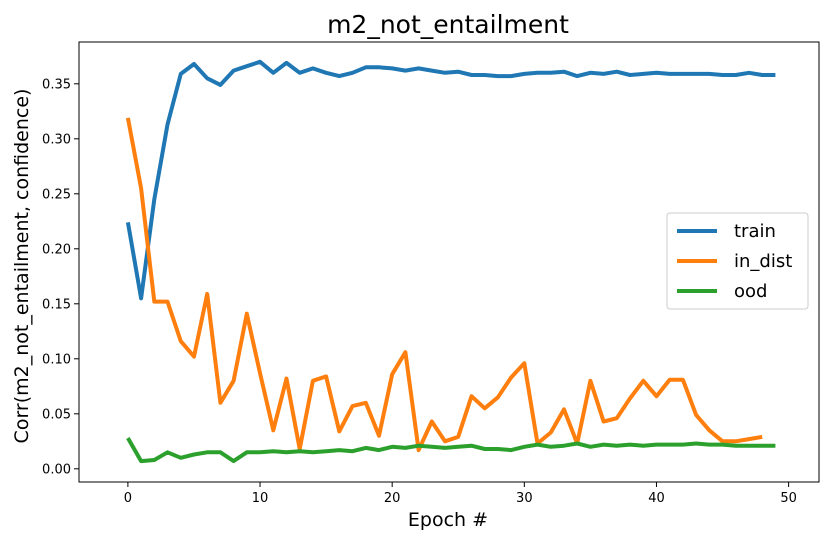 Image resolution: width=830 pixels, height=537 pixels. What do you see at coordinates (60, 277) in the screenshot?
I see `y-axis: 0.00 0.05 0.10 0.15 0.20 0.25 0.30 0.35` at bounding box center [60, 277].